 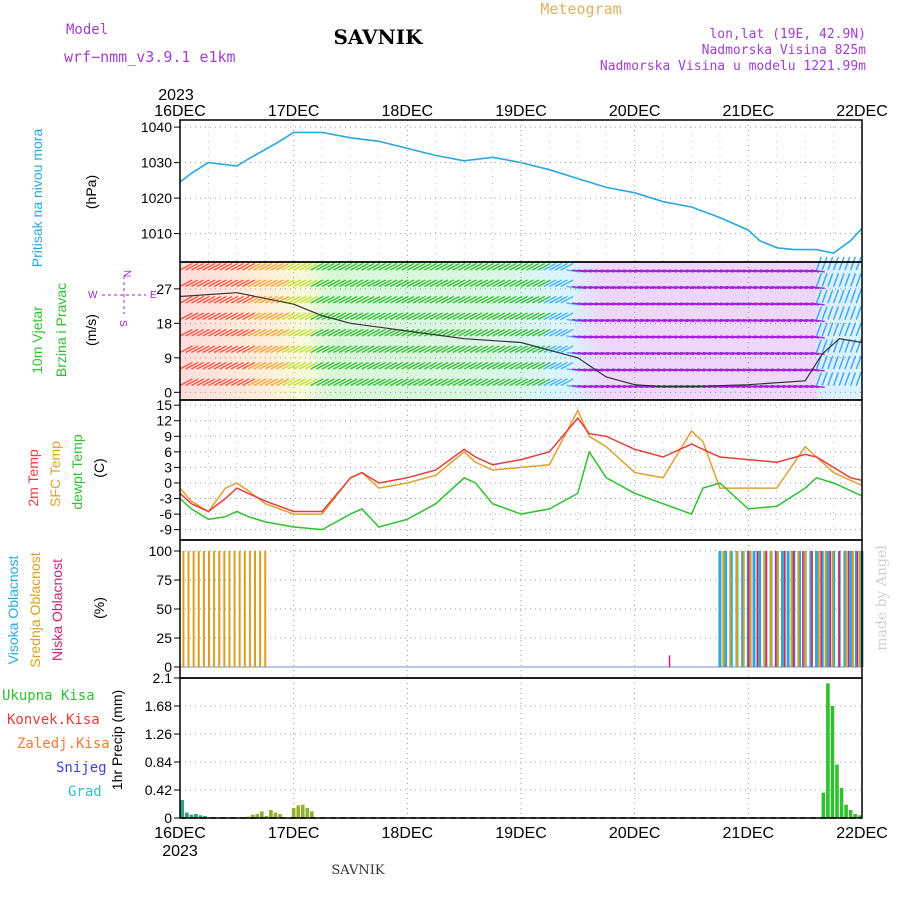 What do you see at coordinates (166, 514) in the screenshot?
I see `y-tick-label: -6` at bounding box center [166, 514].